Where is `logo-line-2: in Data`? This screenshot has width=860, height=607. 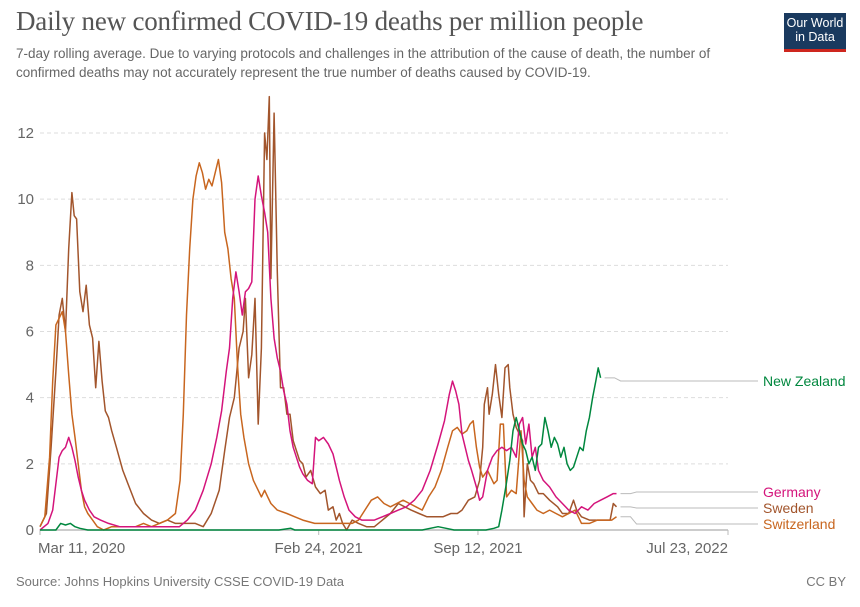 logo-line-2: in Data is located at coordinates (815, 37).